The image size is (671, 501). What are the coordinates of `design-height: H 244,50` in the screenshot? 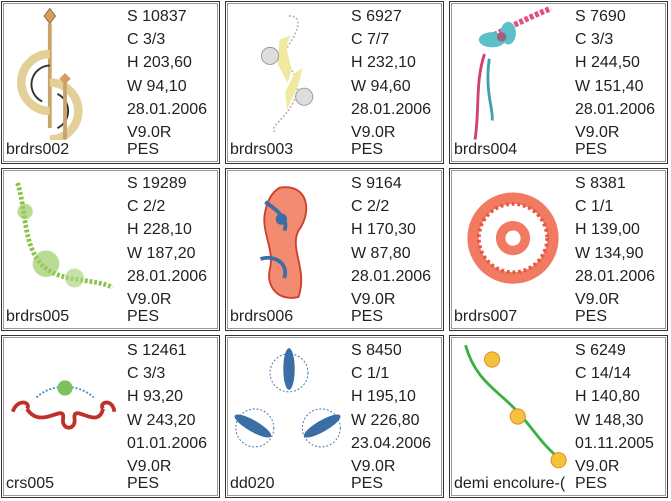 It's located at (607, 63).